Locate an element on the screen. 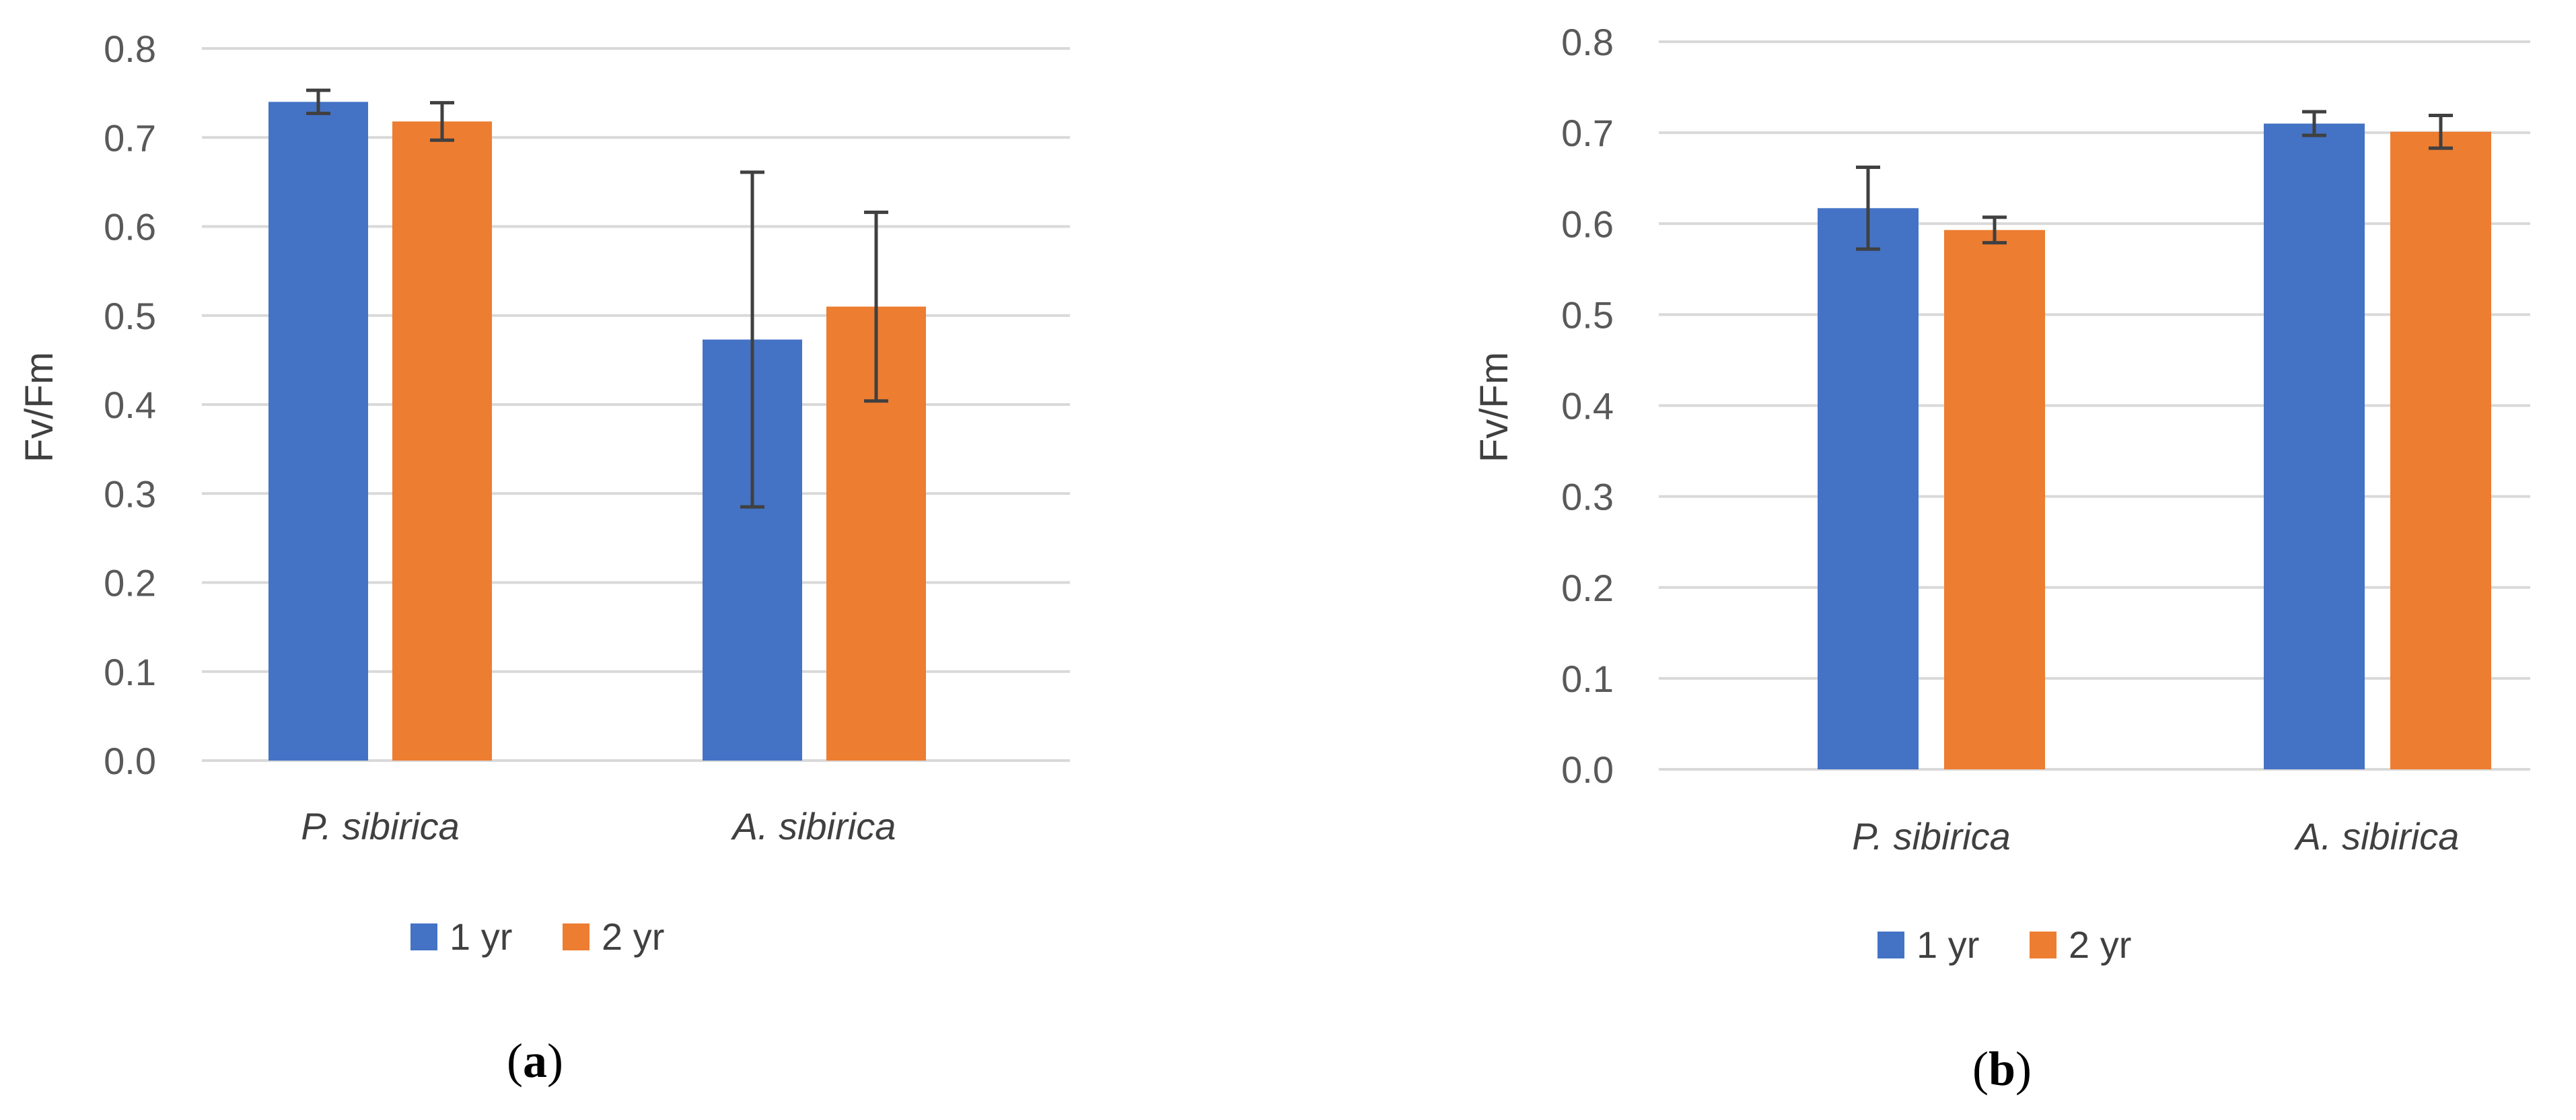  panel-label-a: (a) is located at coordinates (535, 1061).